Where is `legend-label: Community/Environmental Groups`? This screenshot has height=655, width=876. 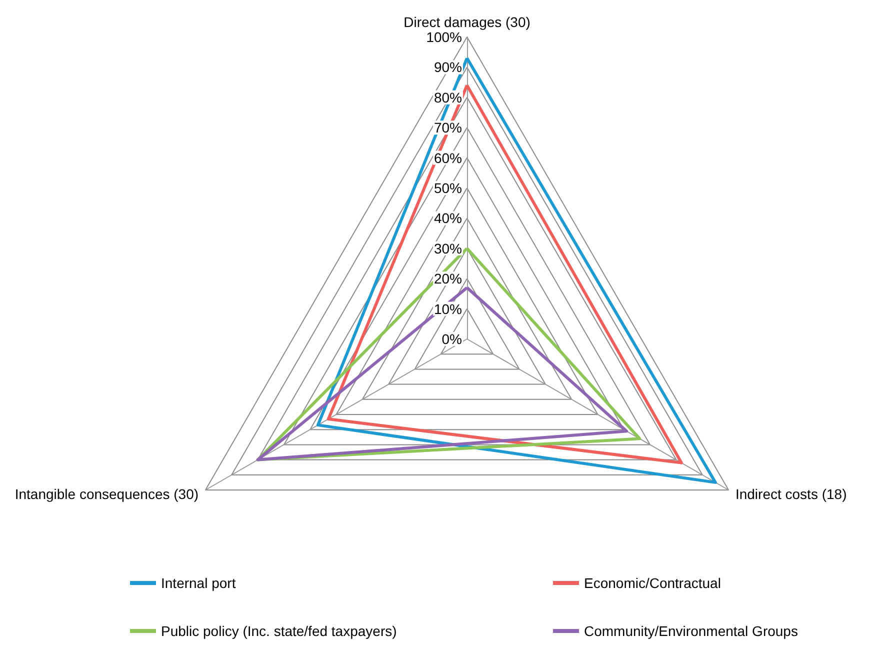 legend-label: Community/Environmental Groups is located at coordinates (691, 631).